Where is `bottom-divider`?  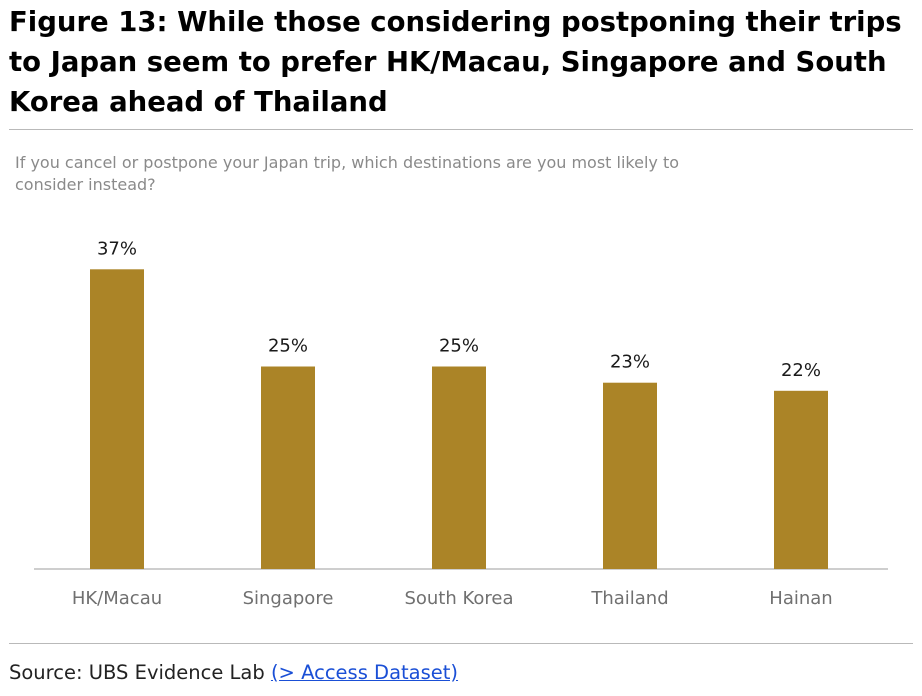 bottom-divider is located at coordinates (461, 643).